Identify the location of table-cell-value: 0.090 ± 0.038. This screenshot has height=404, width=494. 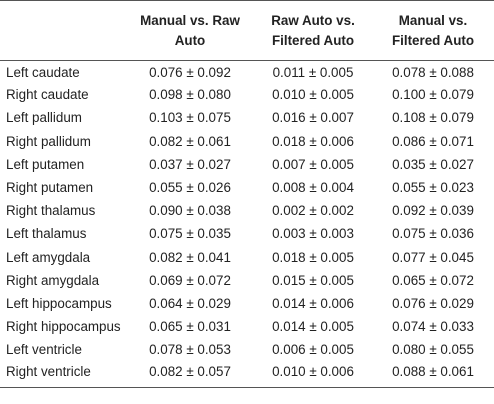
(190, 211).